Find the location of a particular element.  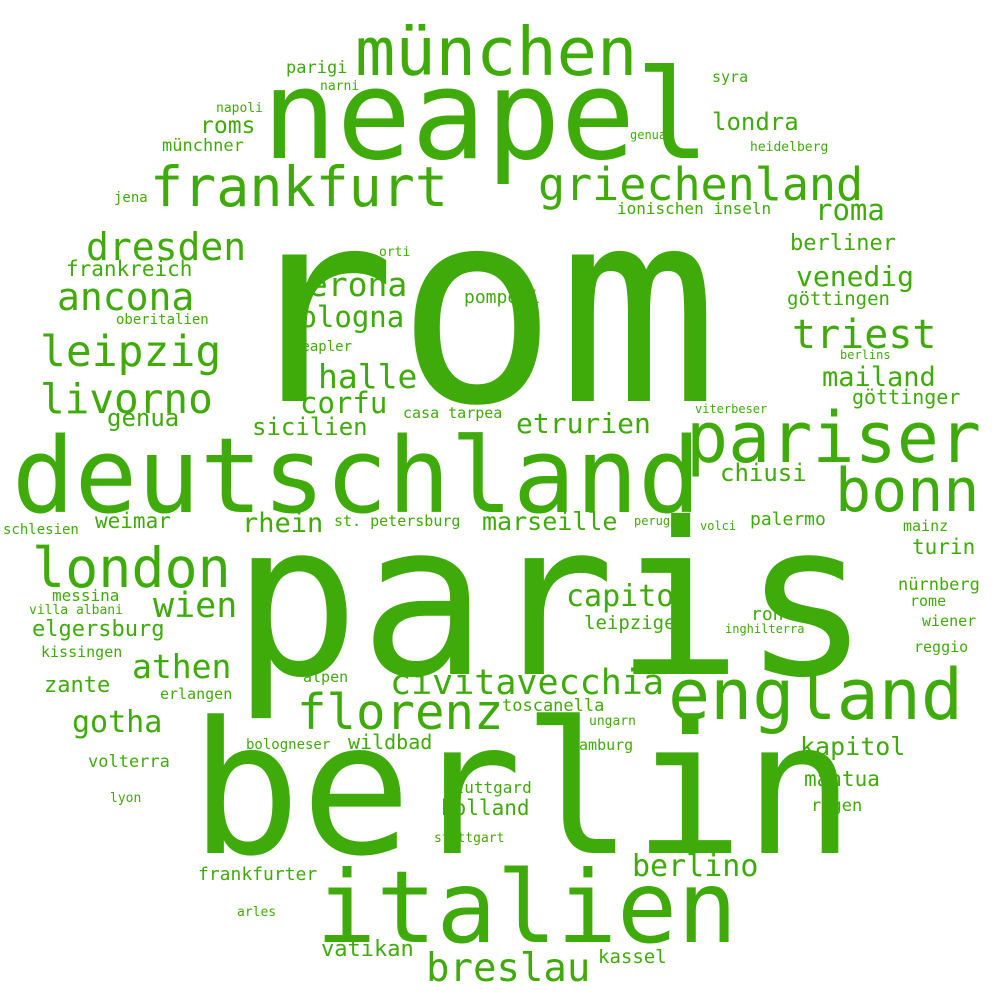

word: vatikan is located at coordinates (367, 949).